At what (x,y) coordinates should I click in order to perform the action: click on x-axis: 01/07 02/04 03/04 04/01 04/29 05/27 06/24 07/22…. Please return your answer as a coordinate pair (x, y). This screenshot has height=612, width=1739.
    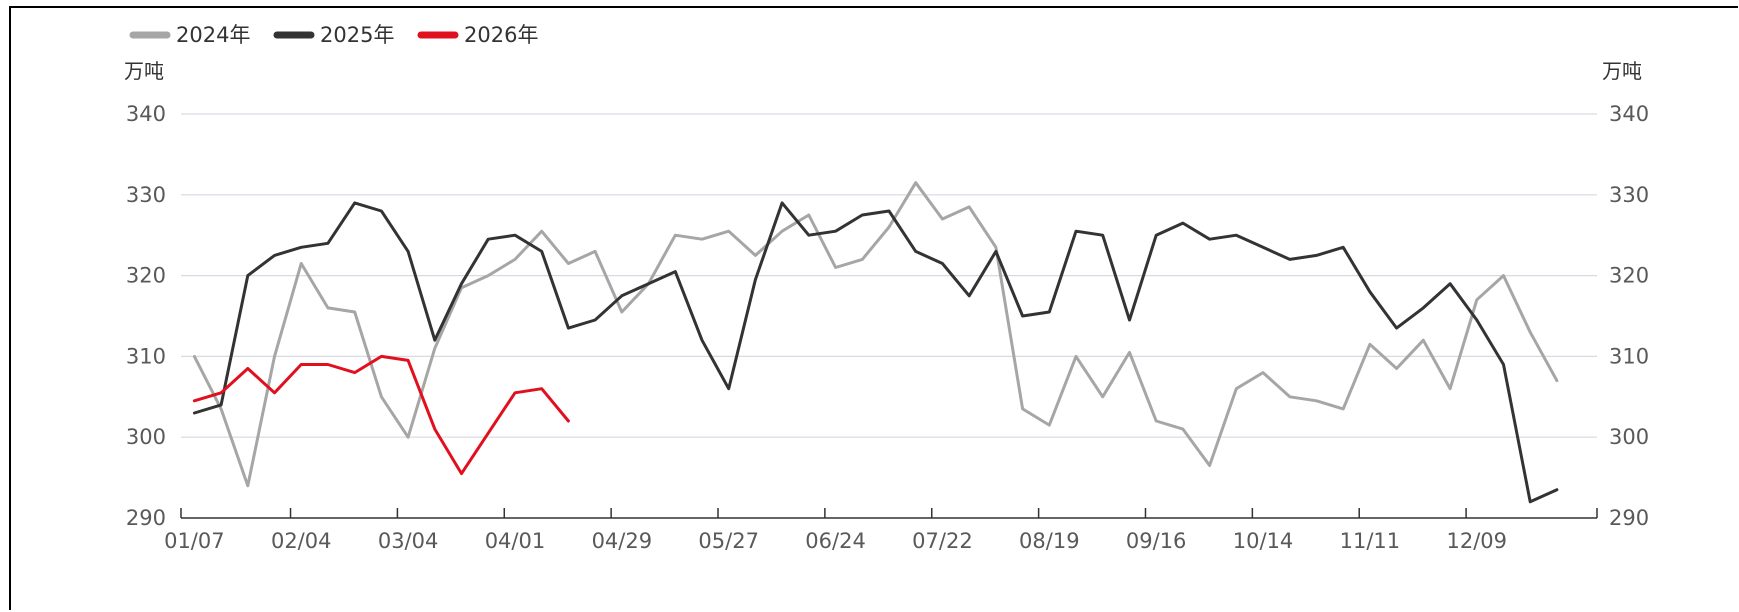
    Looking at the image, I should click on (881, 530).